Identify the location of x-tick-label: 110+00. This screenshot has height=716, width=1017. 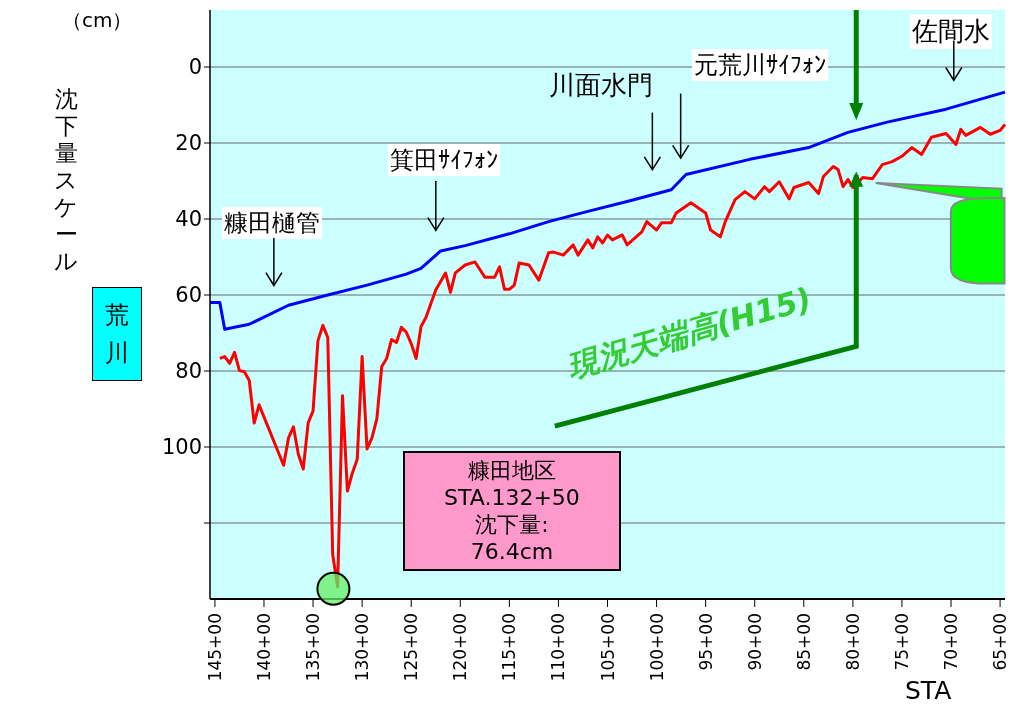
(558, 647).